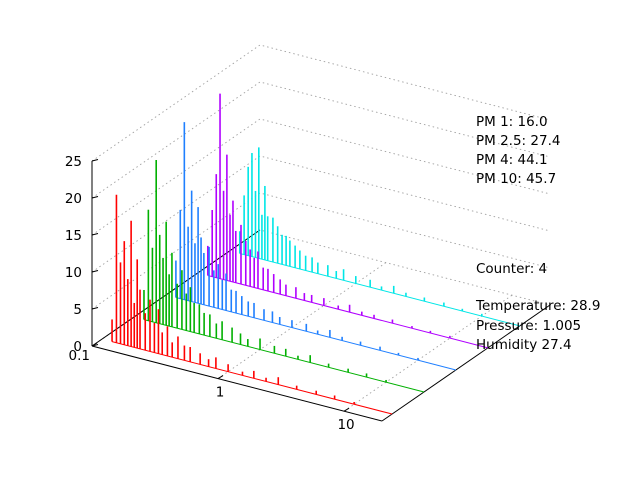  I want to click on x-tick-label: 1, so click(220, 393).